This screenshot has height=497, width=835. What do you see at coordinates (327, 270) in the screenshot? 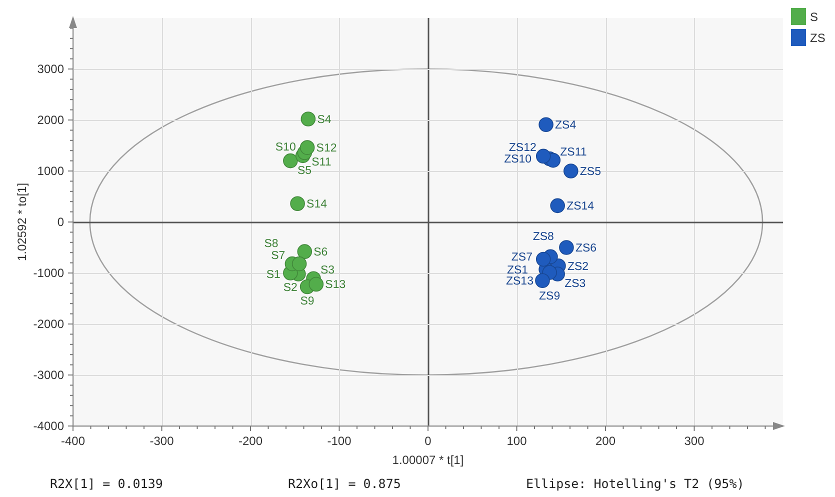
I see `data-label: S3` at bounding box center [327, 270].